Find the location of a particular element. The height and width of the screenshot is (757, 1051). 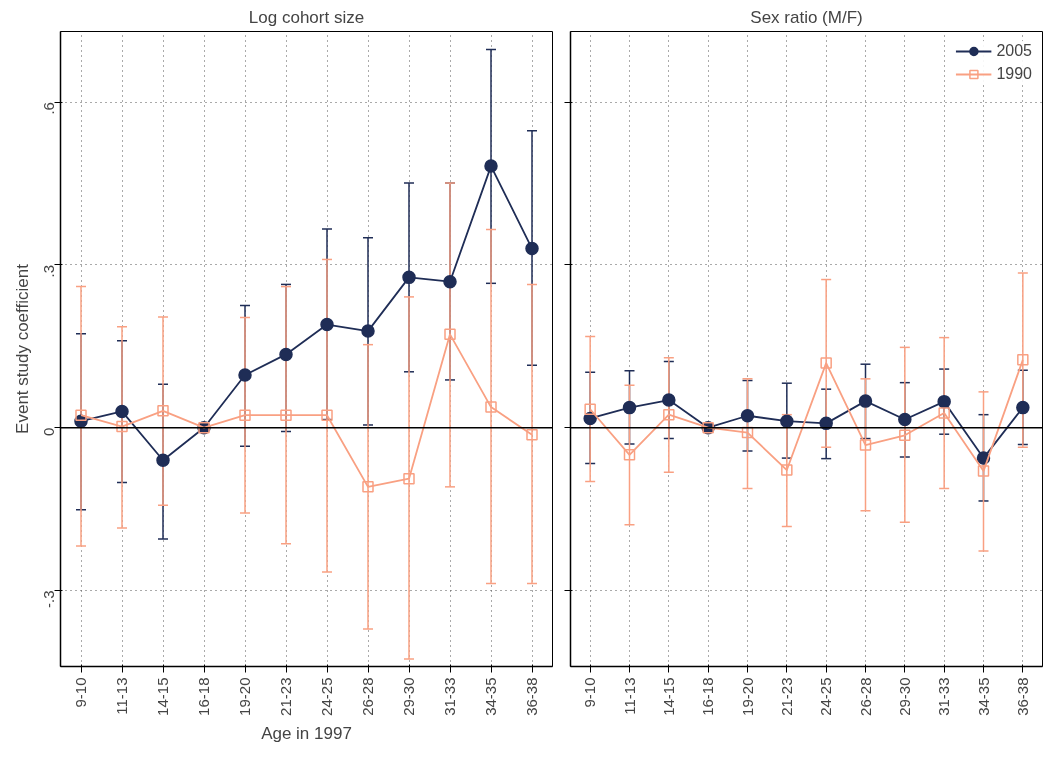

y-tick-label: .3 is located at coordinates (49, 271).